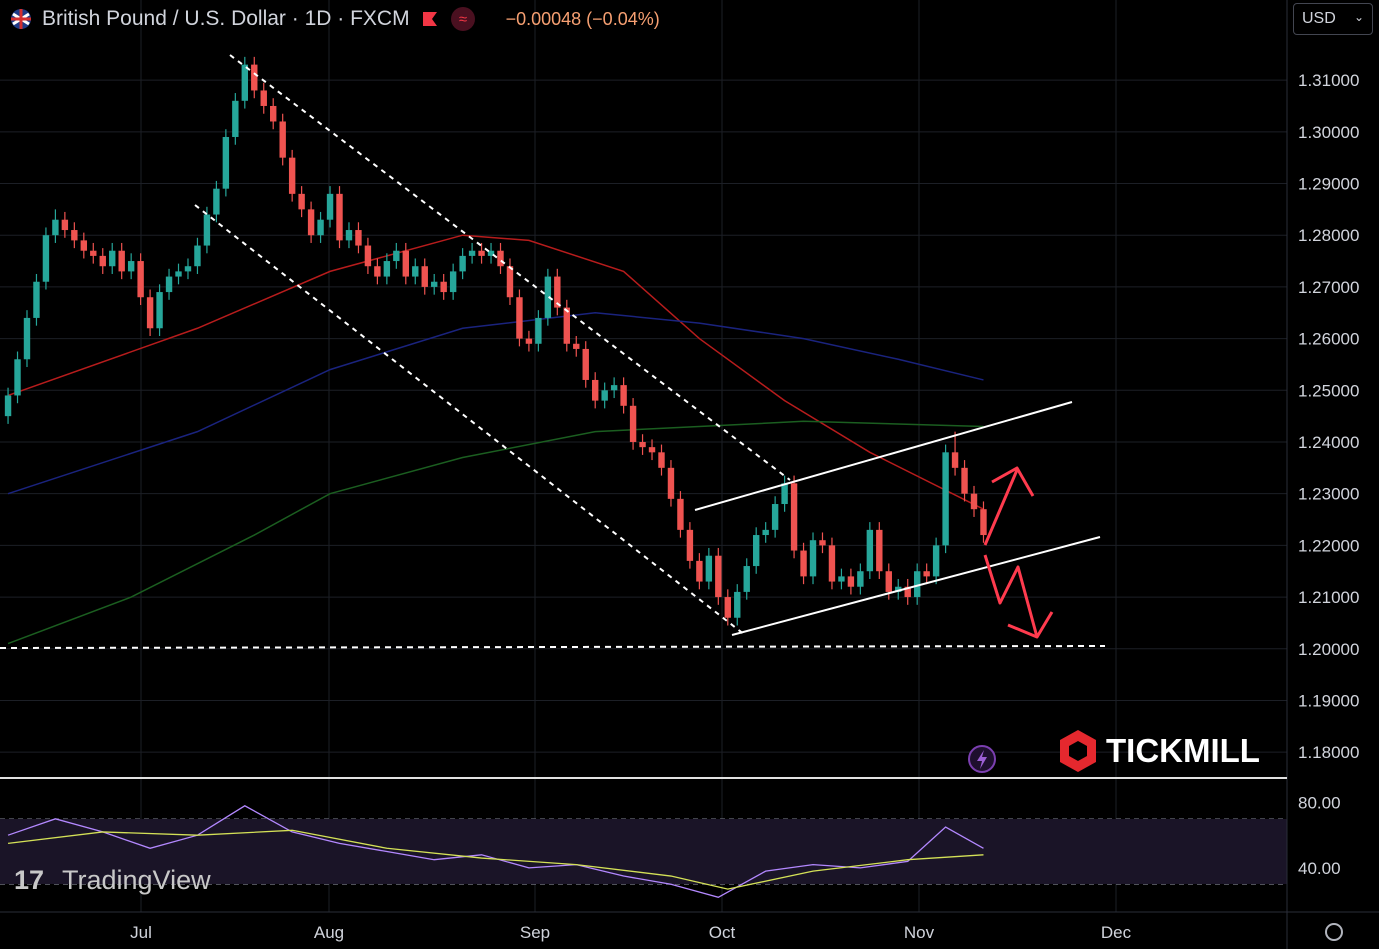 The image size is (1379, 949). Describe the element at coordinates (1328, 132) in the screenshot. I see `y-tick-label: 1.30000` at that location.